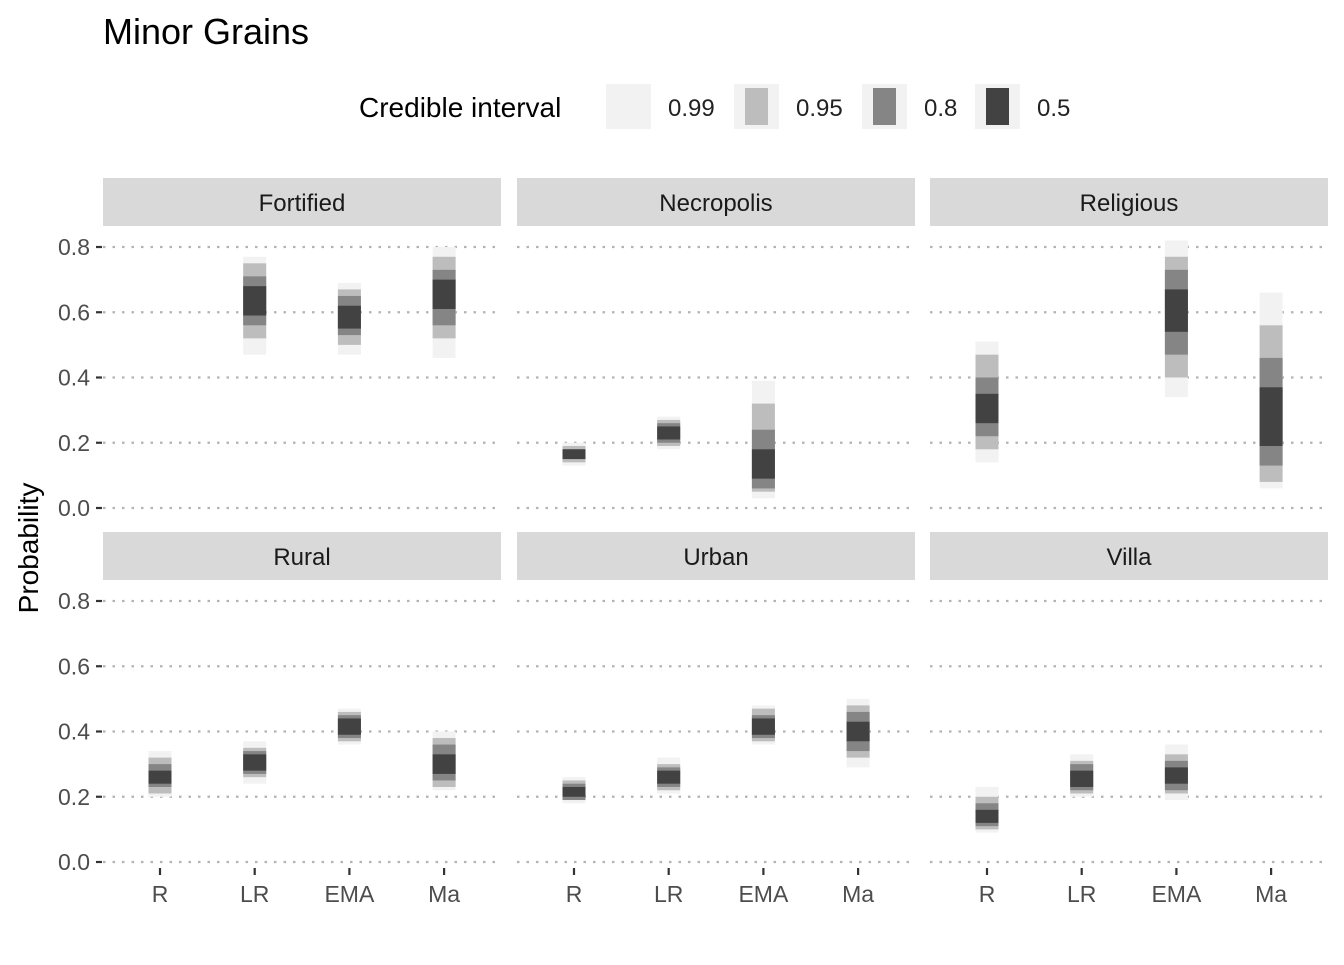 The width and height of the screenshot is (1344, 965). What do you see at coordinates (1129, 719) in the screenshot?
I see `facet-panel: Villa R LR EMA Ma` at bounding box center [1129, 719].